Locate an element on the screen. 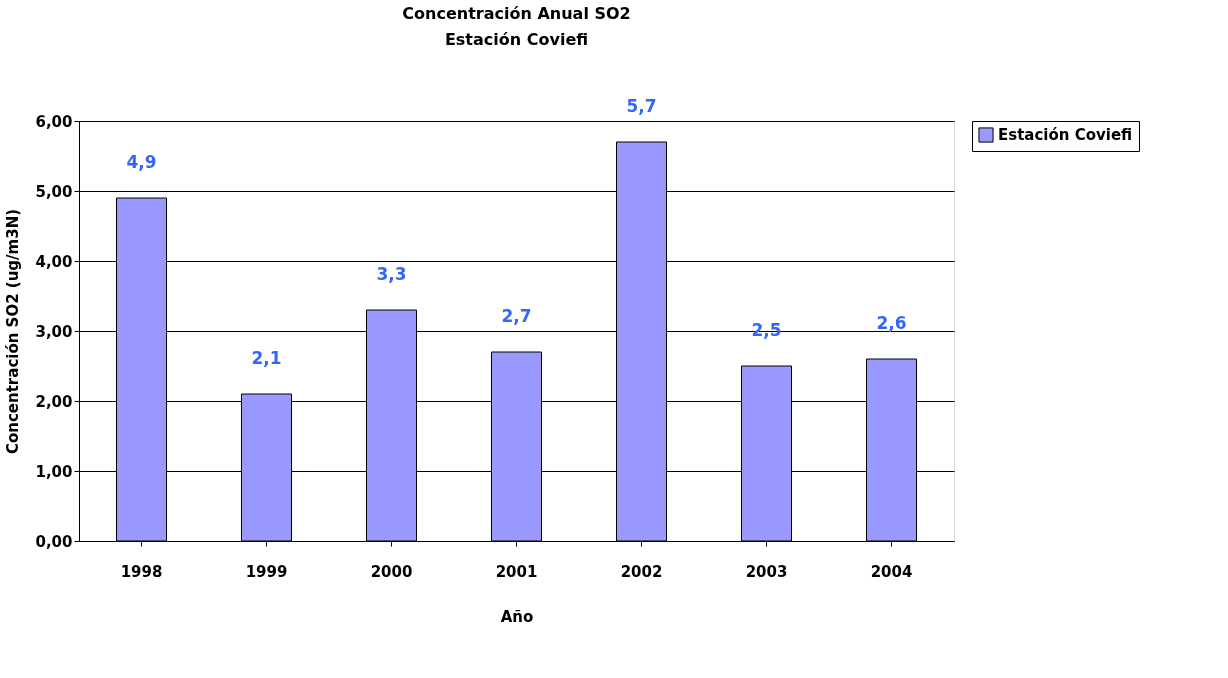 Image resolution: width=1228 pixels, height=678 pixels. x-tick-label: 2003 is located at coordinates (766, 571).